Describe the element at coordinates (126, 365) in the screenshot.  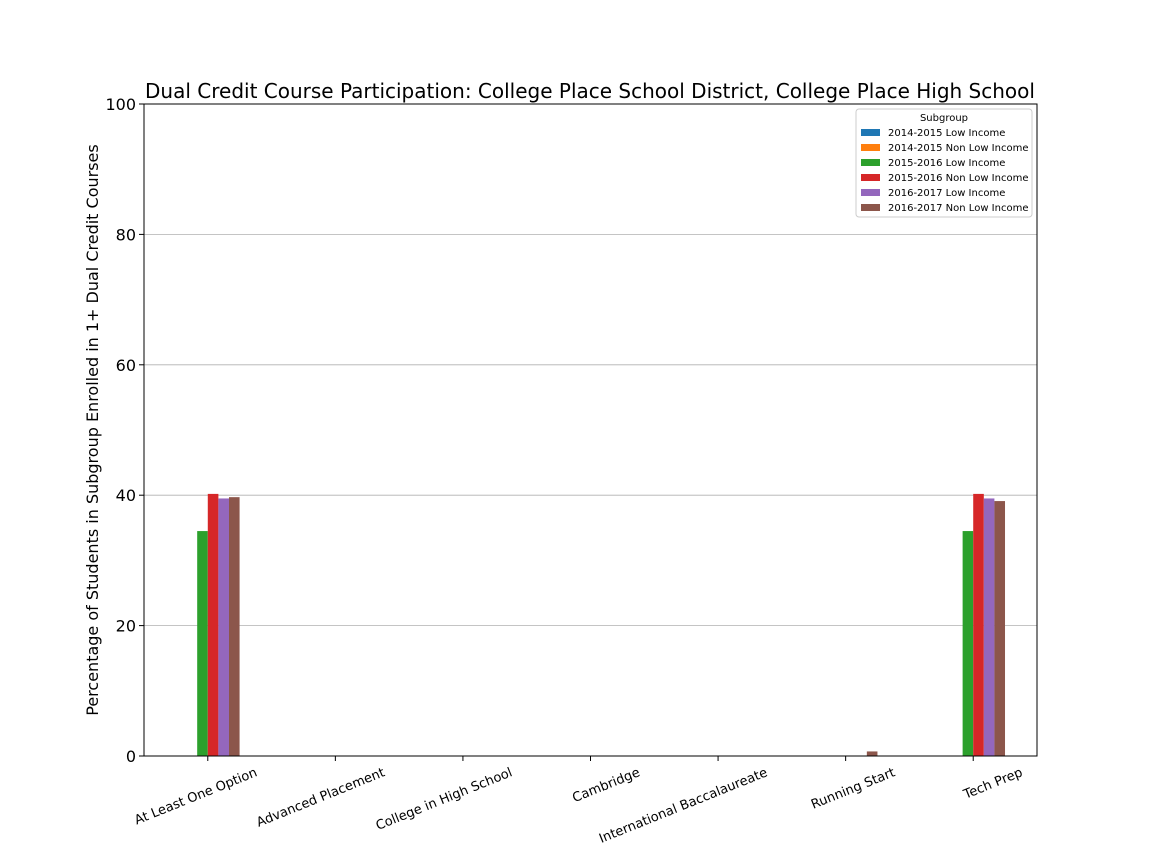
I see `y-tick-label: 60` at that location.